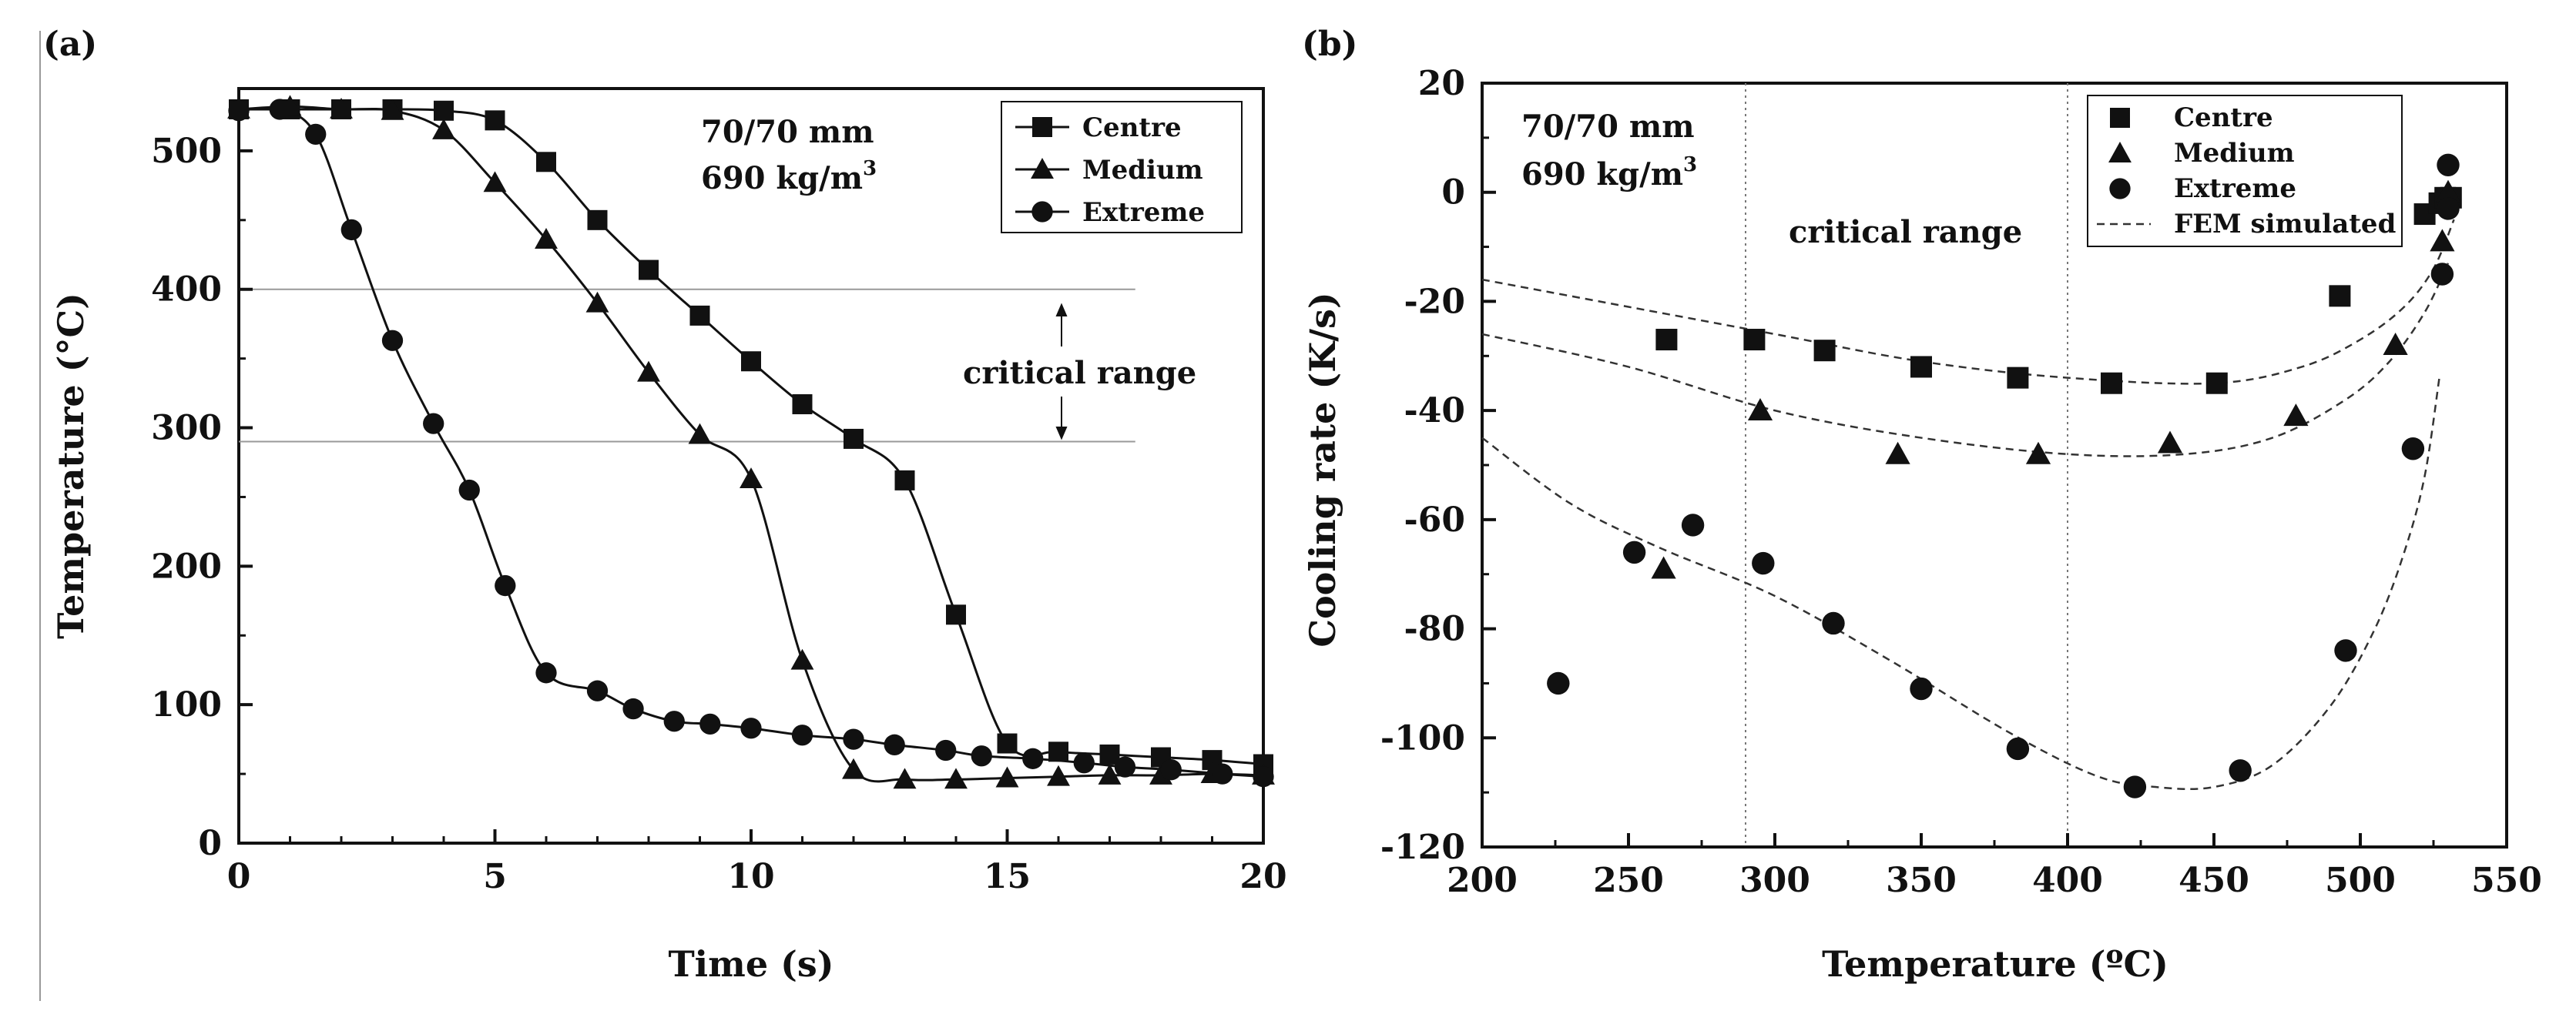  What do you see at coordinates (1262, 876) in the screenshot?
I see `panel-a-x-tick-label-20: 20` at bounding box center [1262, 876].